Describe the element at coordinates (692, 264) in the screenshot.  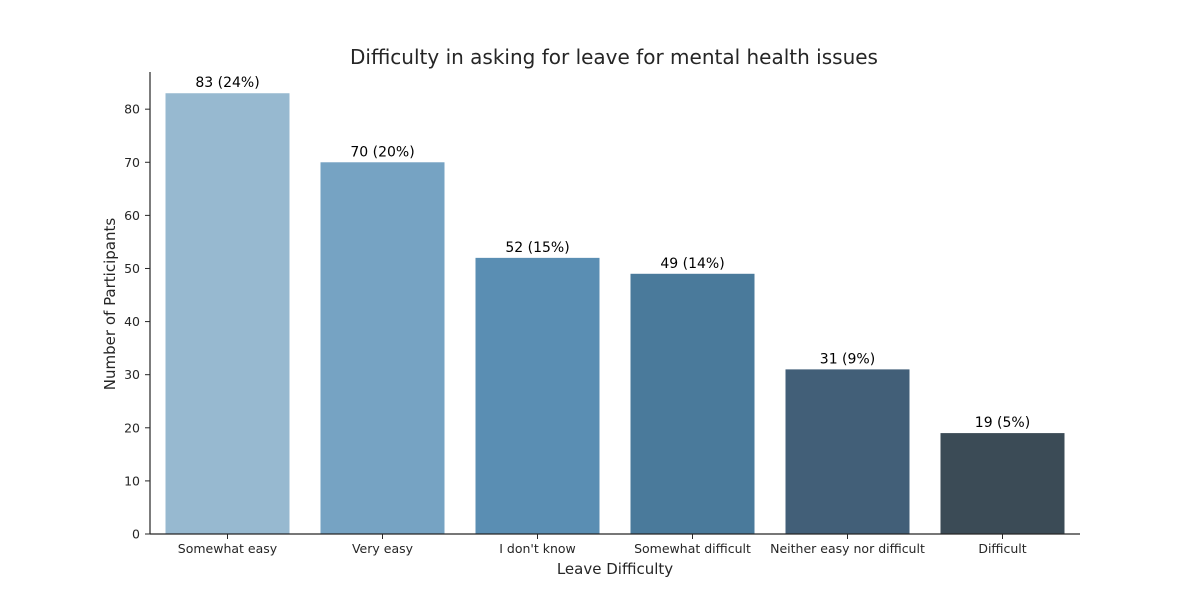
I see `bar-value-label: 49 (14%)` at that location.